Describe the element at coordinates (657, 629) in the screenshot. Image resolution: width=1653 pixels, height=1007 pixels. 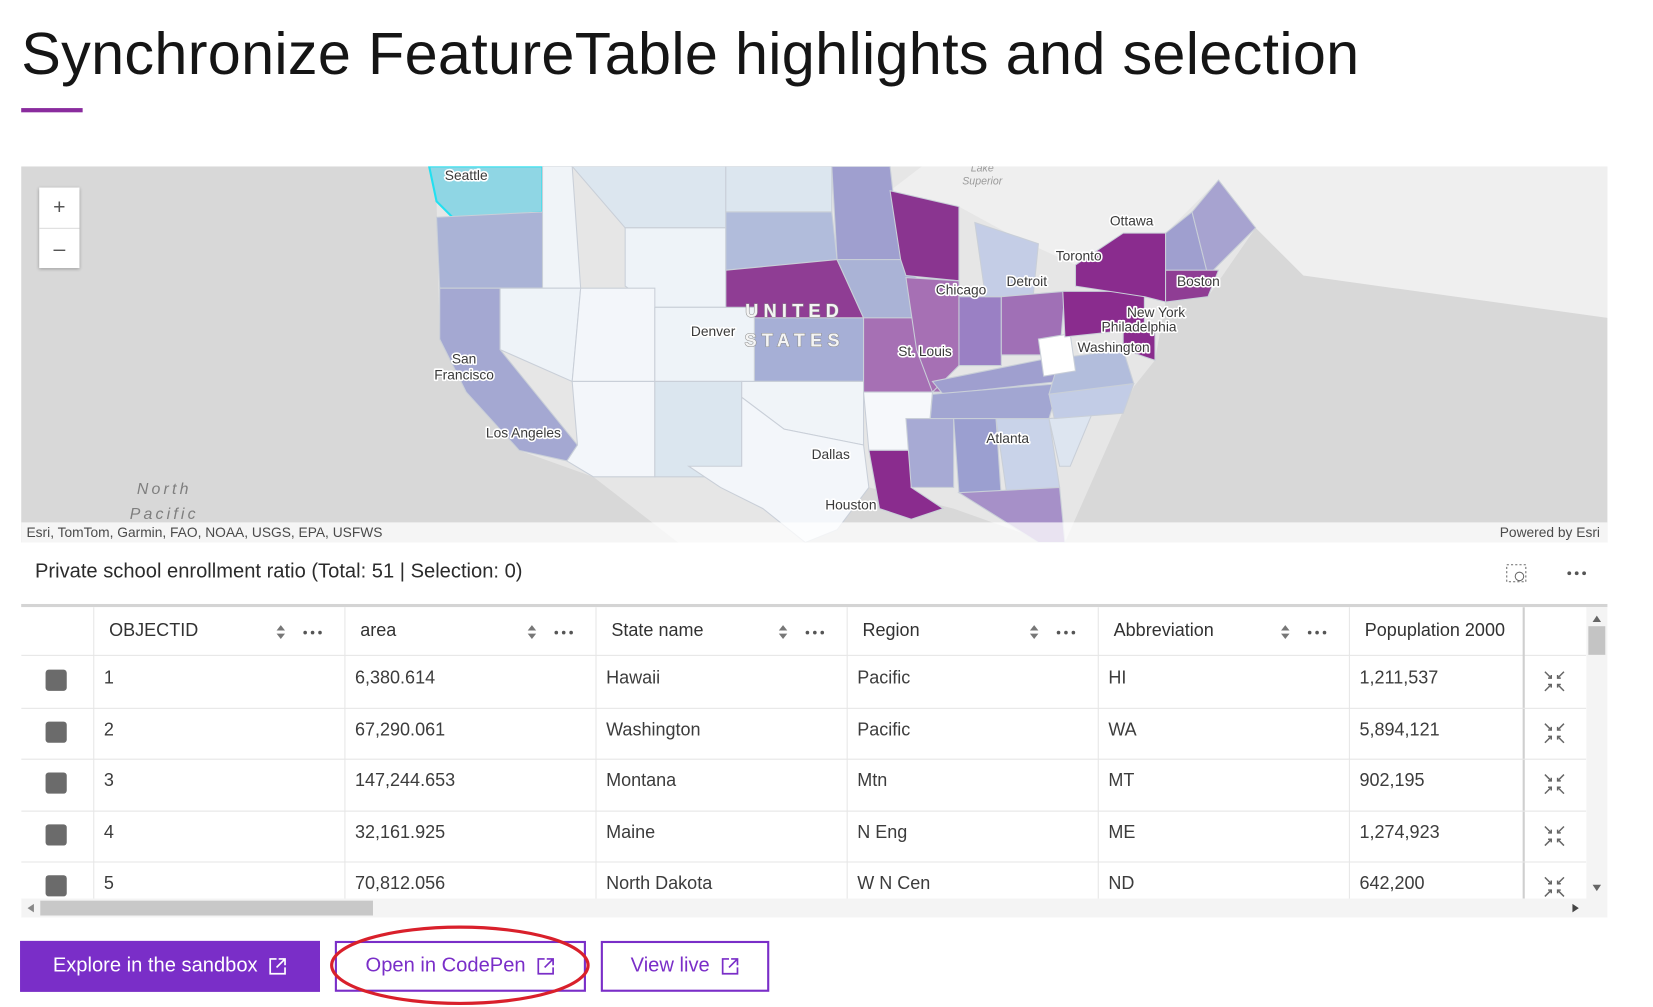
I see `column-header: State name` at that location.